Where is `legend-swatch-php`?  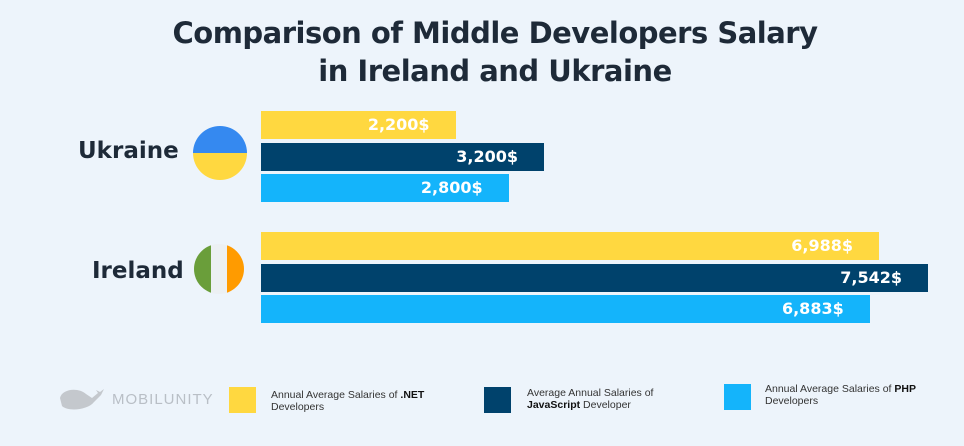
legend-swatch-php is located at coordinates (737, 397).